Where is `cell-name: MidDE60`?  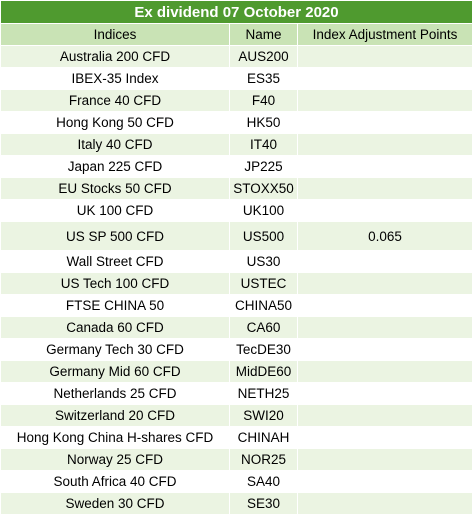 cell-name: MidDE60 is located at coordinates (263, 371).